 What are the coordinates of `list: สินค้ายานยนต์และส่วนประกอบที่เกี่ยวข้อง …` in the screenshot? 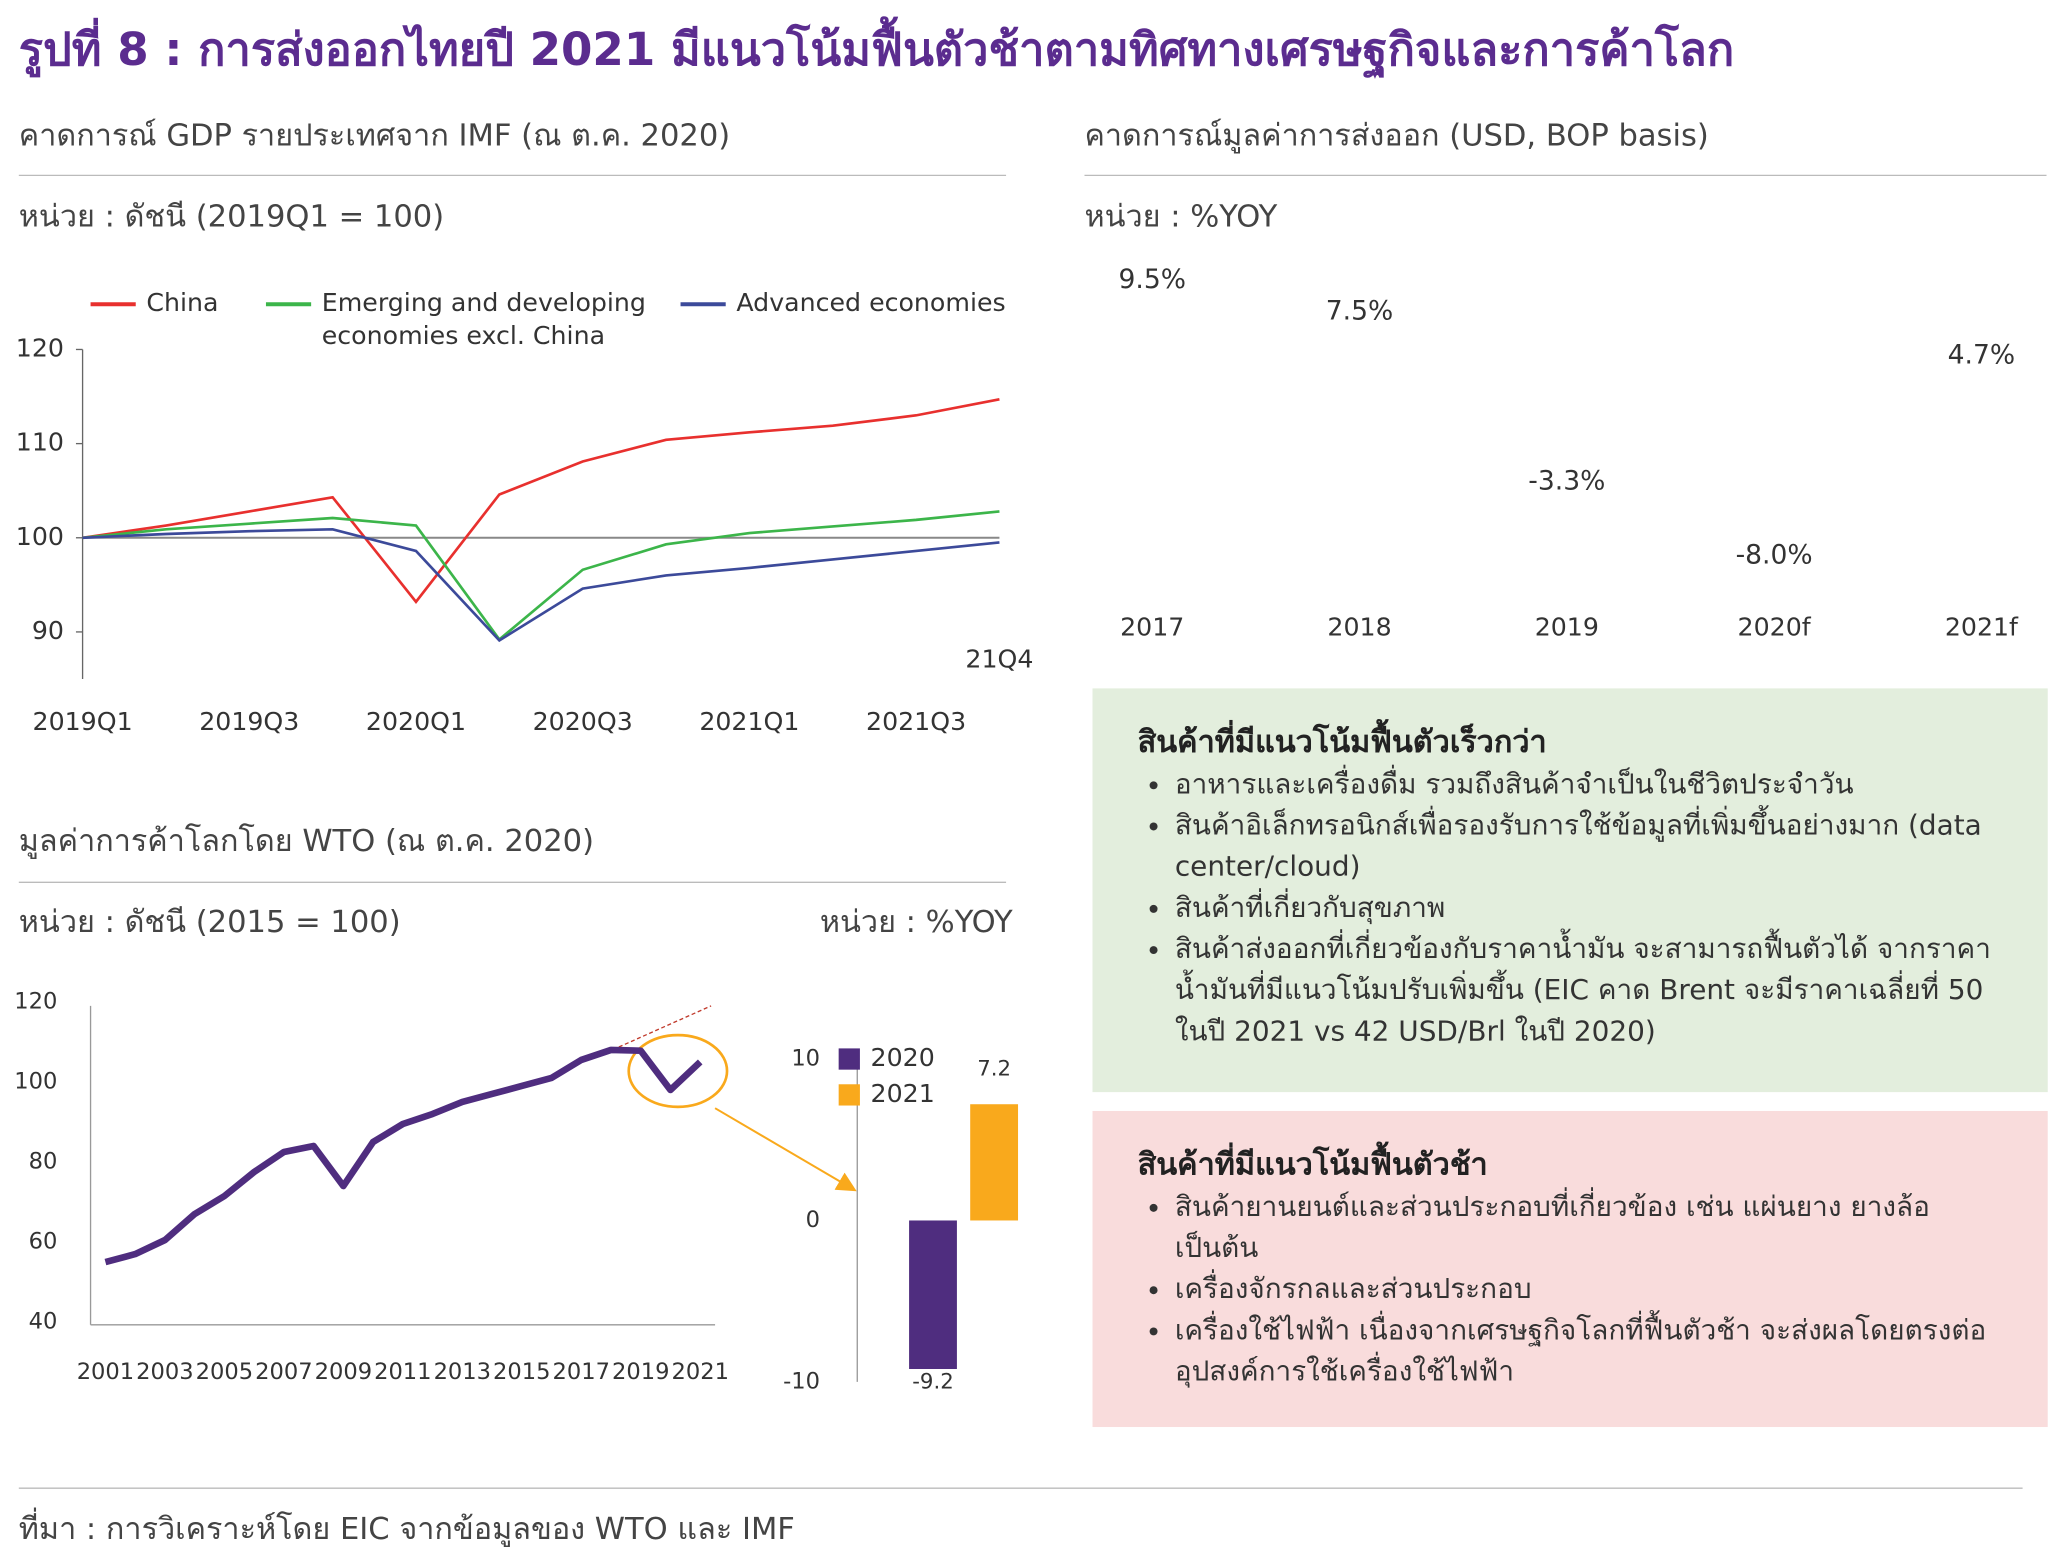 It's located at (1573, 1290).